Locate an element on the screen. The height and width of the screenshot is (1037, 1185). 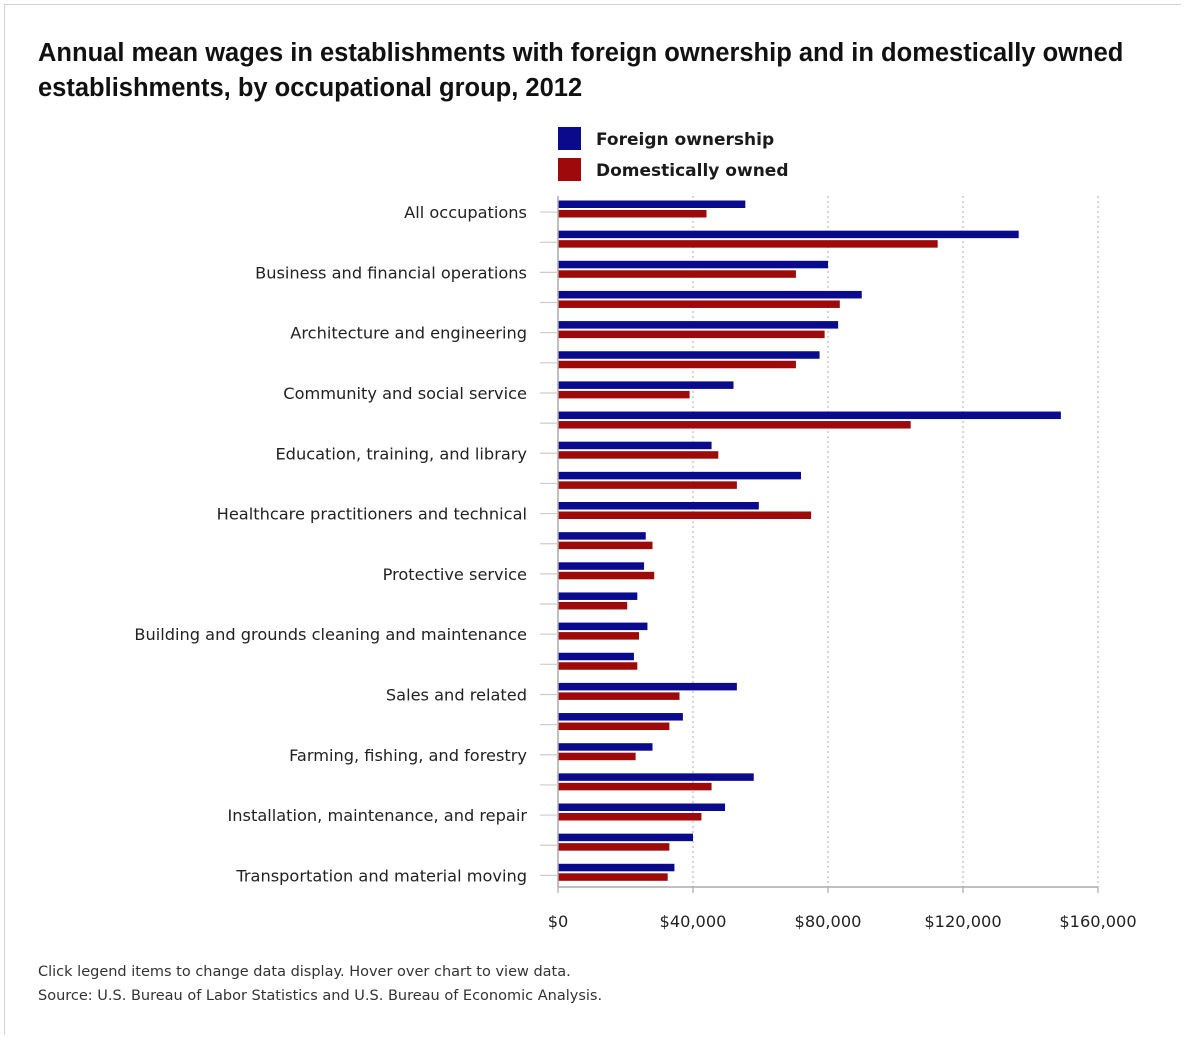
y-tick-label: Farming, fishing, and forestry is located at coordinates (408, 755).